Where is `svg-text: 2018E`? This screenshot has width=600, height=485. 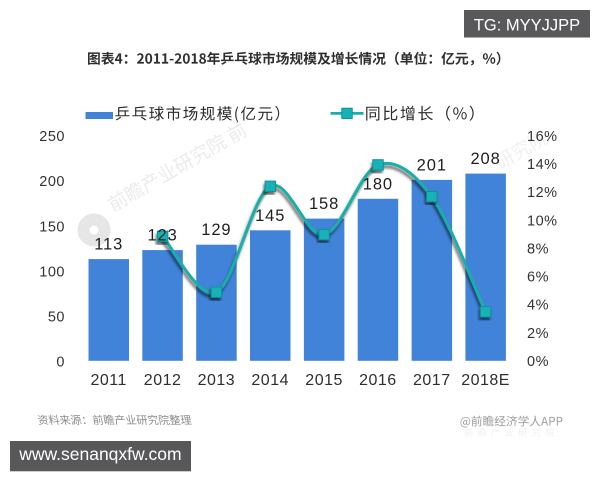 svg-text: 2018E is located at coordinates (485, 380).